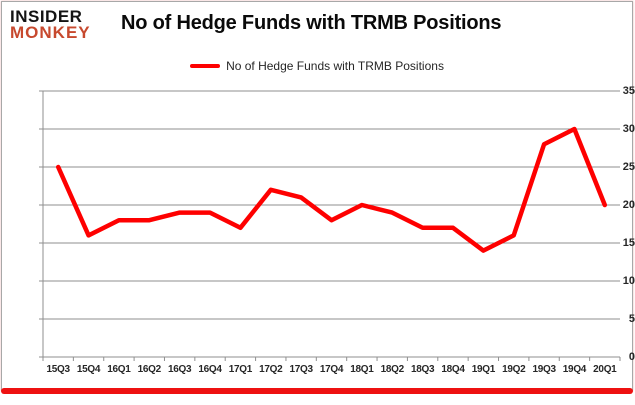  I want to click on x-axis-label: 20Q1, so click(605, 369).